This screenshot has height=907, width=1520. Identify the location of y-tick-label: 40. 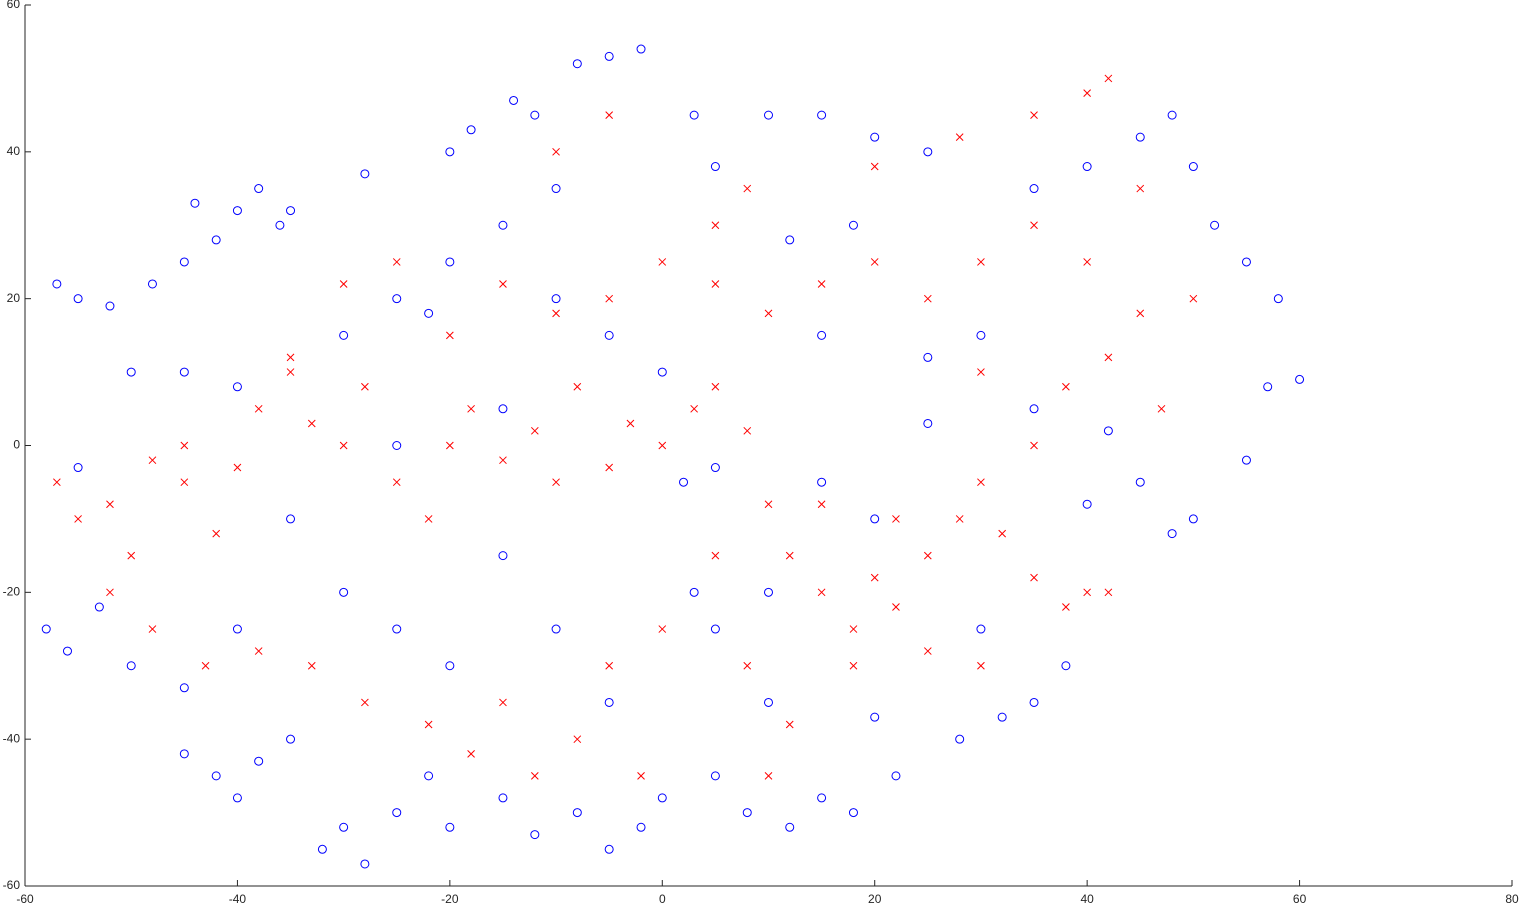
(14, 151).